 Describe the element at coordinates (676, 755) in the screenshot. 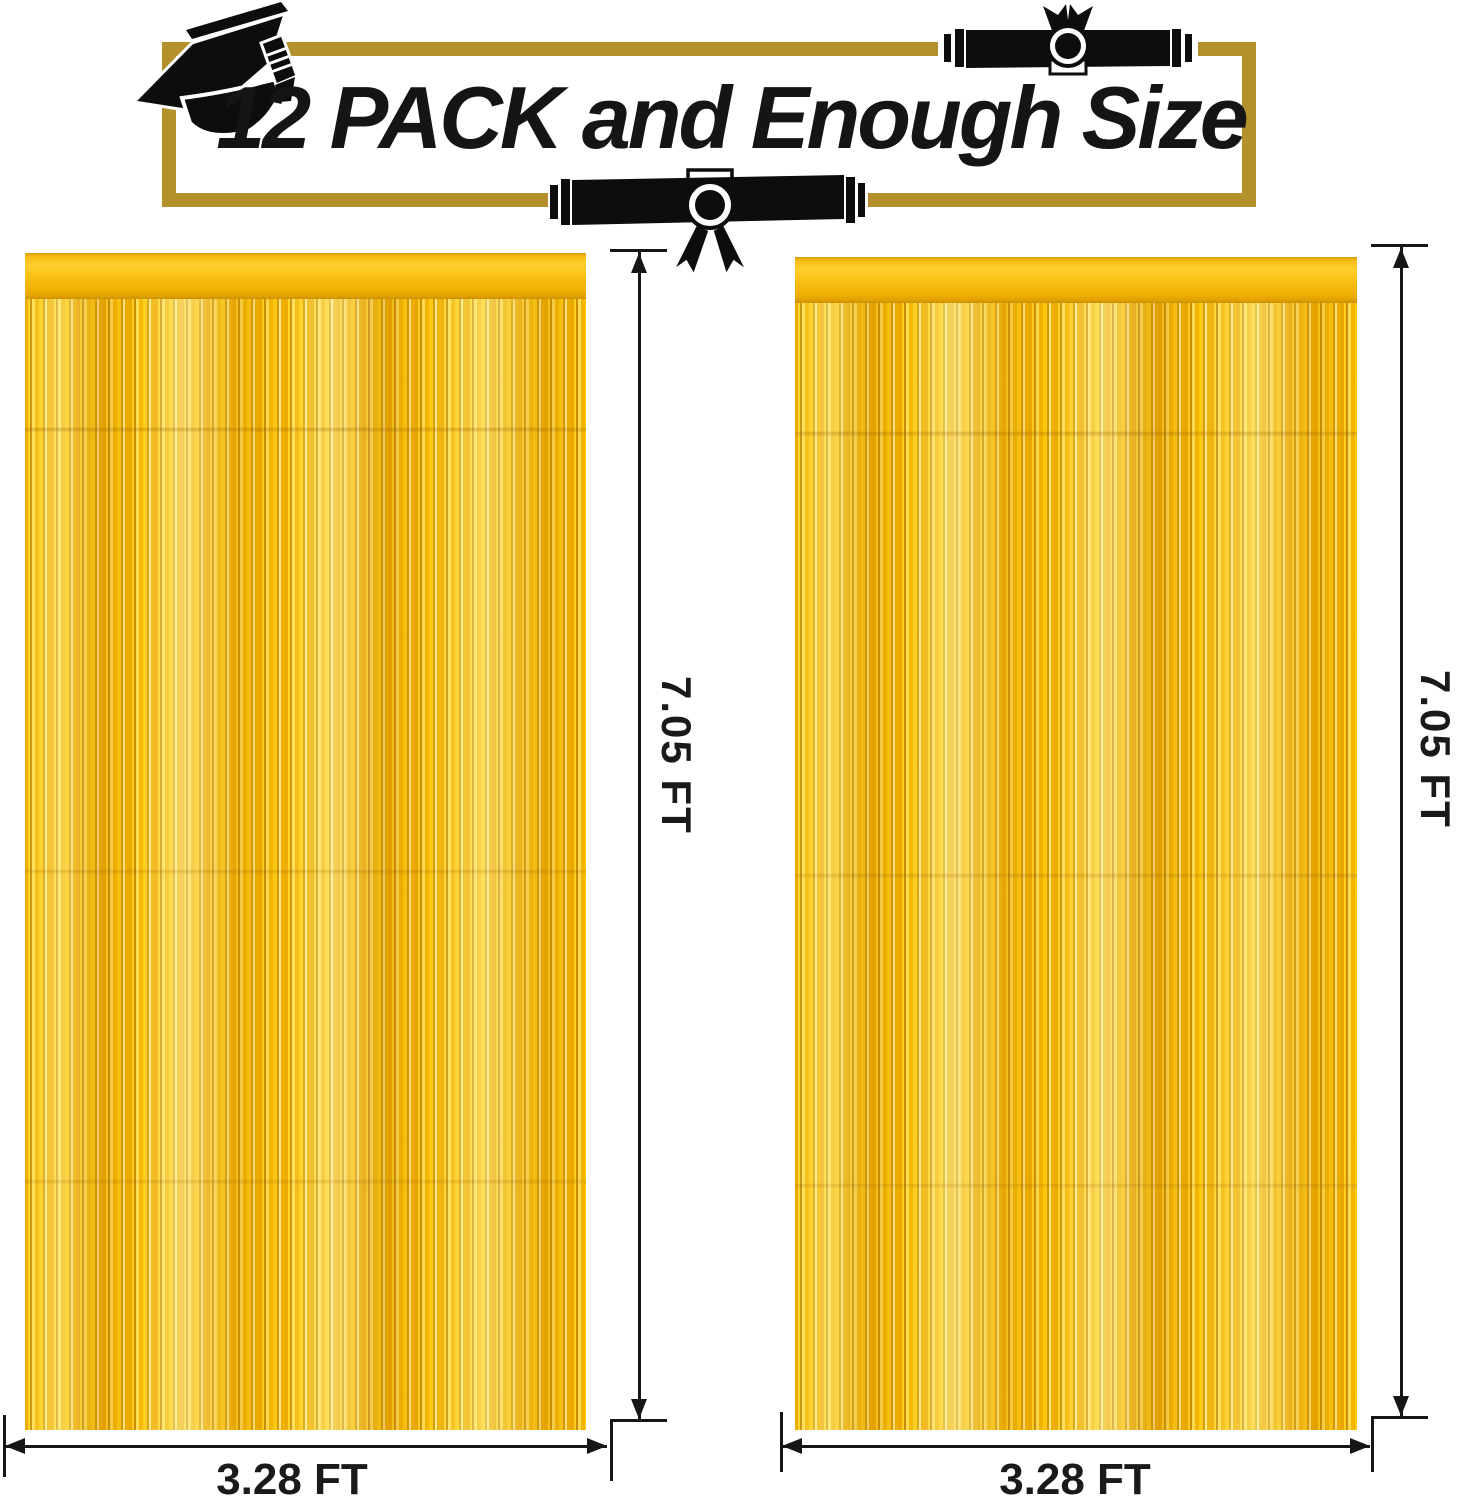

I see `height-label-left: 7.05 FT` at that location.